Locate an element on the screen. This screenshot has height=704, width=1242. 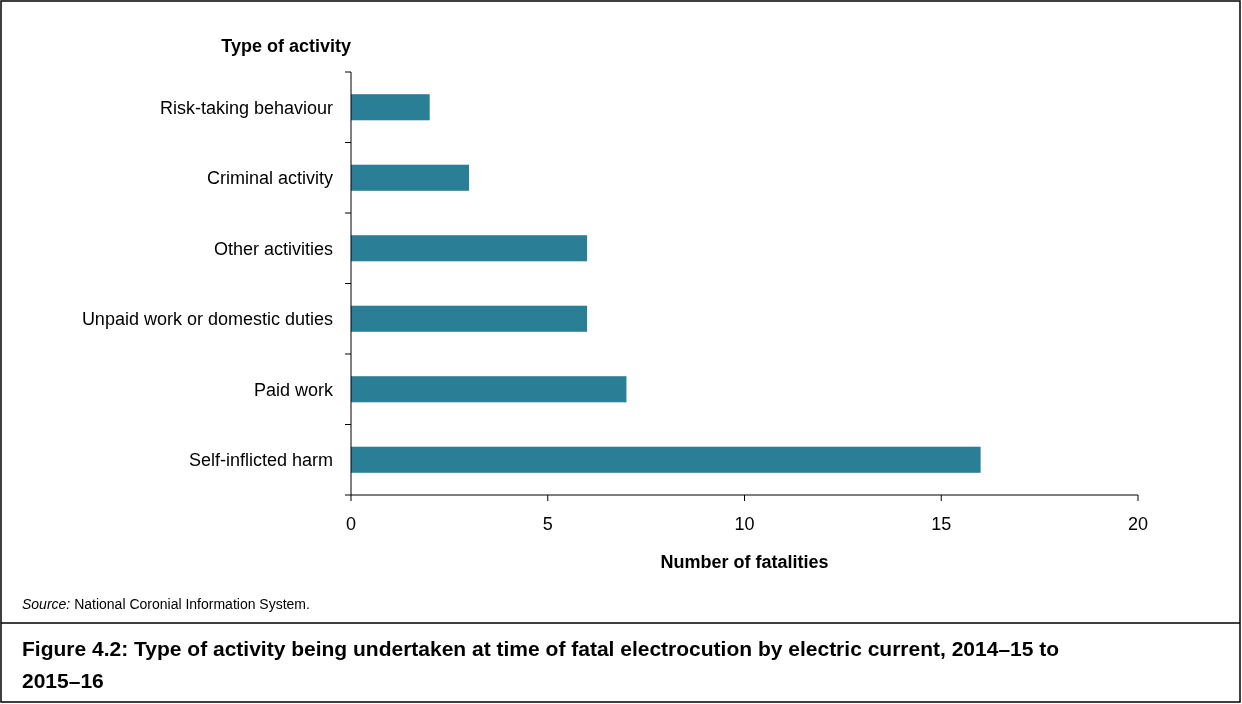
text: Figure 4.2: Type of activity being undertaken at time of fatal electrocution by electric current, 2014–15 to 2015–16 is located at coordinates (541, 664).